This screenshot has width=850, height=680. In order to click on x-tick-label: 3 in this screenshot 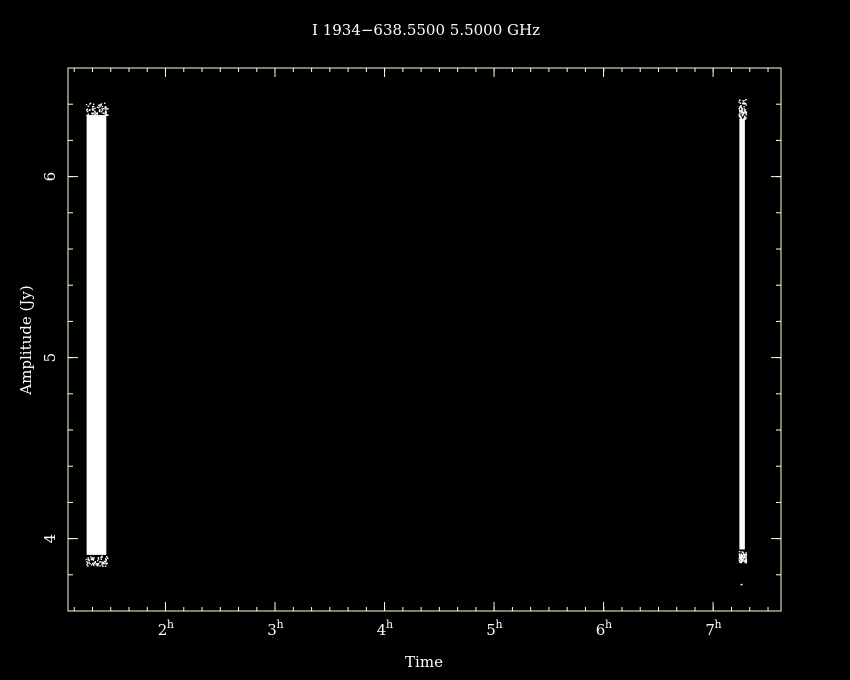, I will do `click(272, 630)`.